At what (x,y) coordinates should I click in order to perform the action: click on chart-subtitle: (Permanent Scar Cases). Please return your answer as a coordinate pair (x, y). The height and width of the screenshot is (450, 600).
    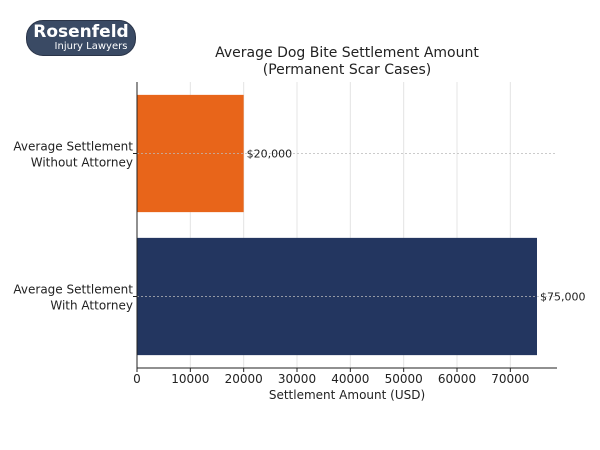
    Looking at the image, I should click on (347, 70).